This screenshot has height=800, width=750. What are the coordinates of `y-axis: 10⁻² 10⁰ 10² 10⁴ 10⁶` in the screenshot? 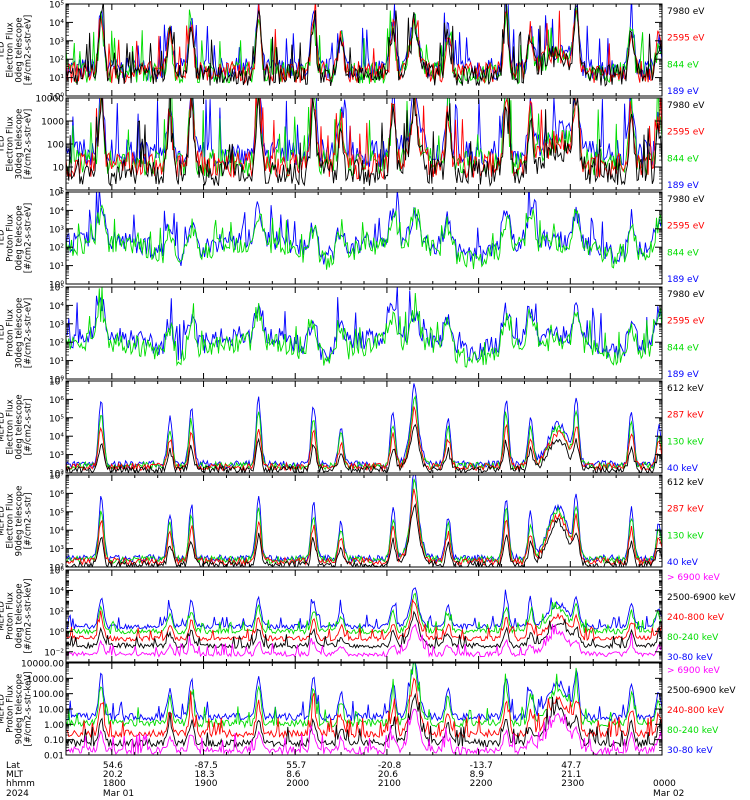 It's located at (353, 613).